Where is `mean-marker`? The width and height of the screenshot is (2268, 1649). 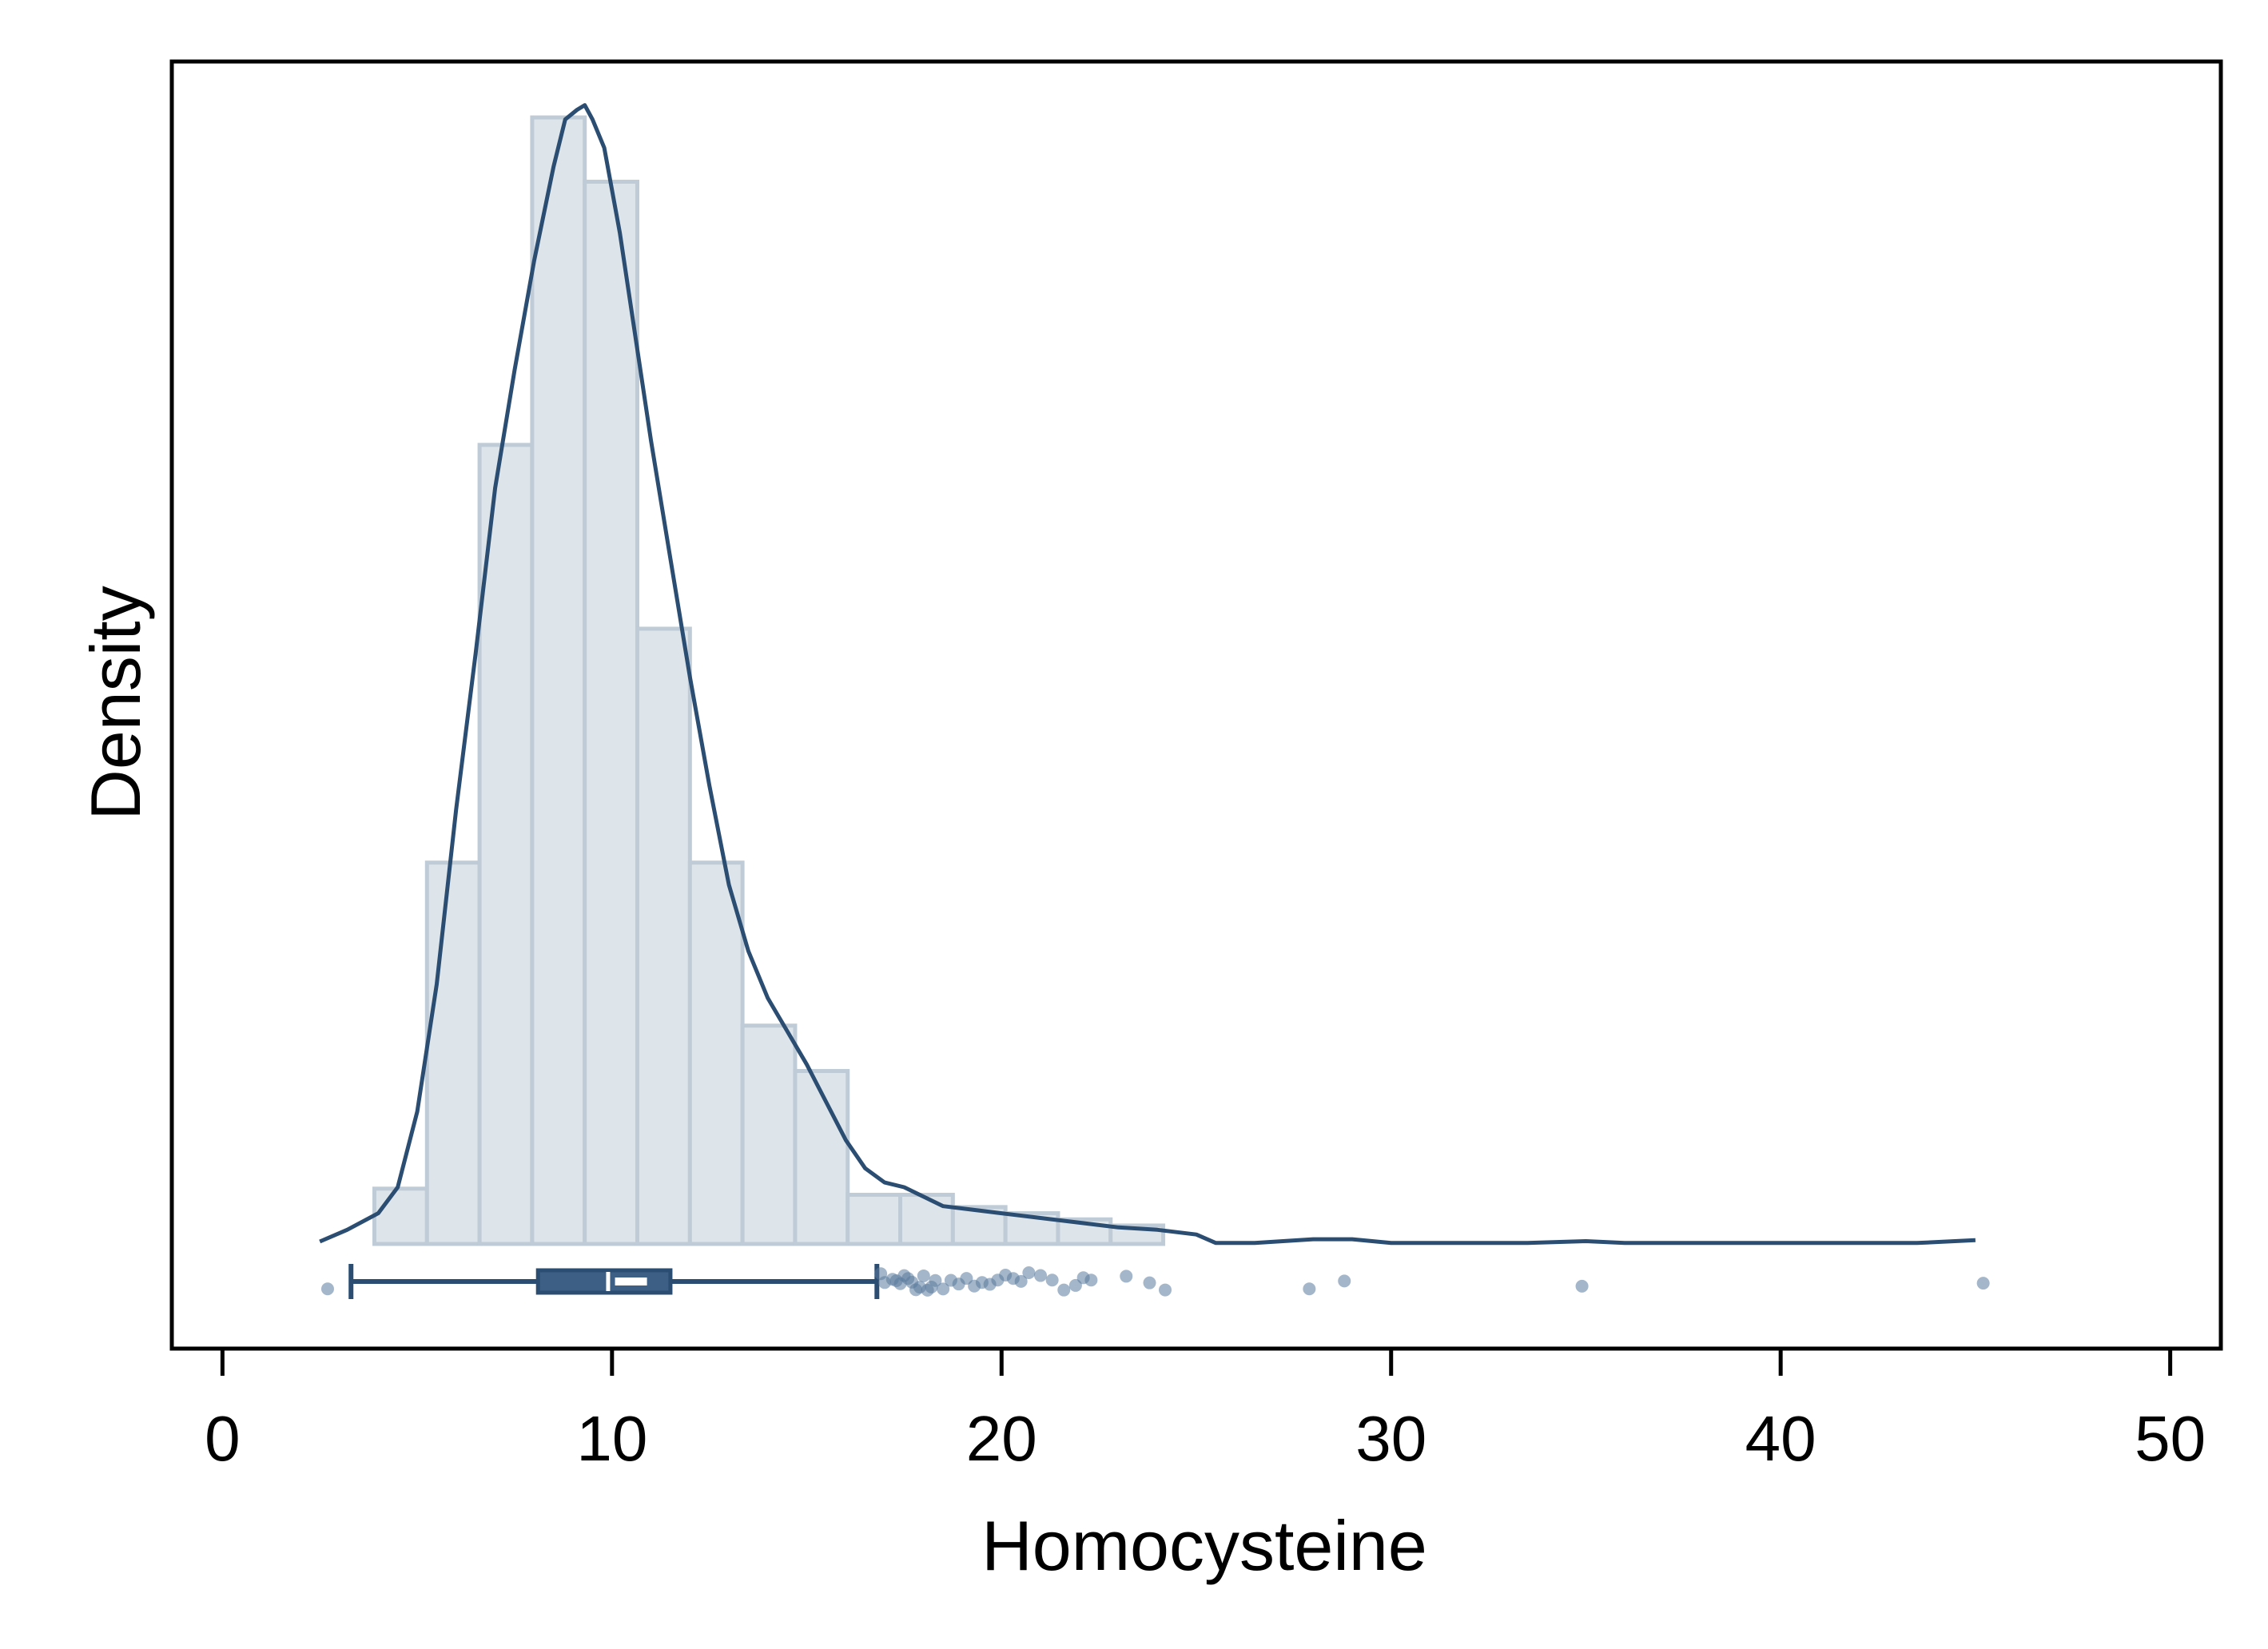
mean-marker is located at coordinates (631, 1281).